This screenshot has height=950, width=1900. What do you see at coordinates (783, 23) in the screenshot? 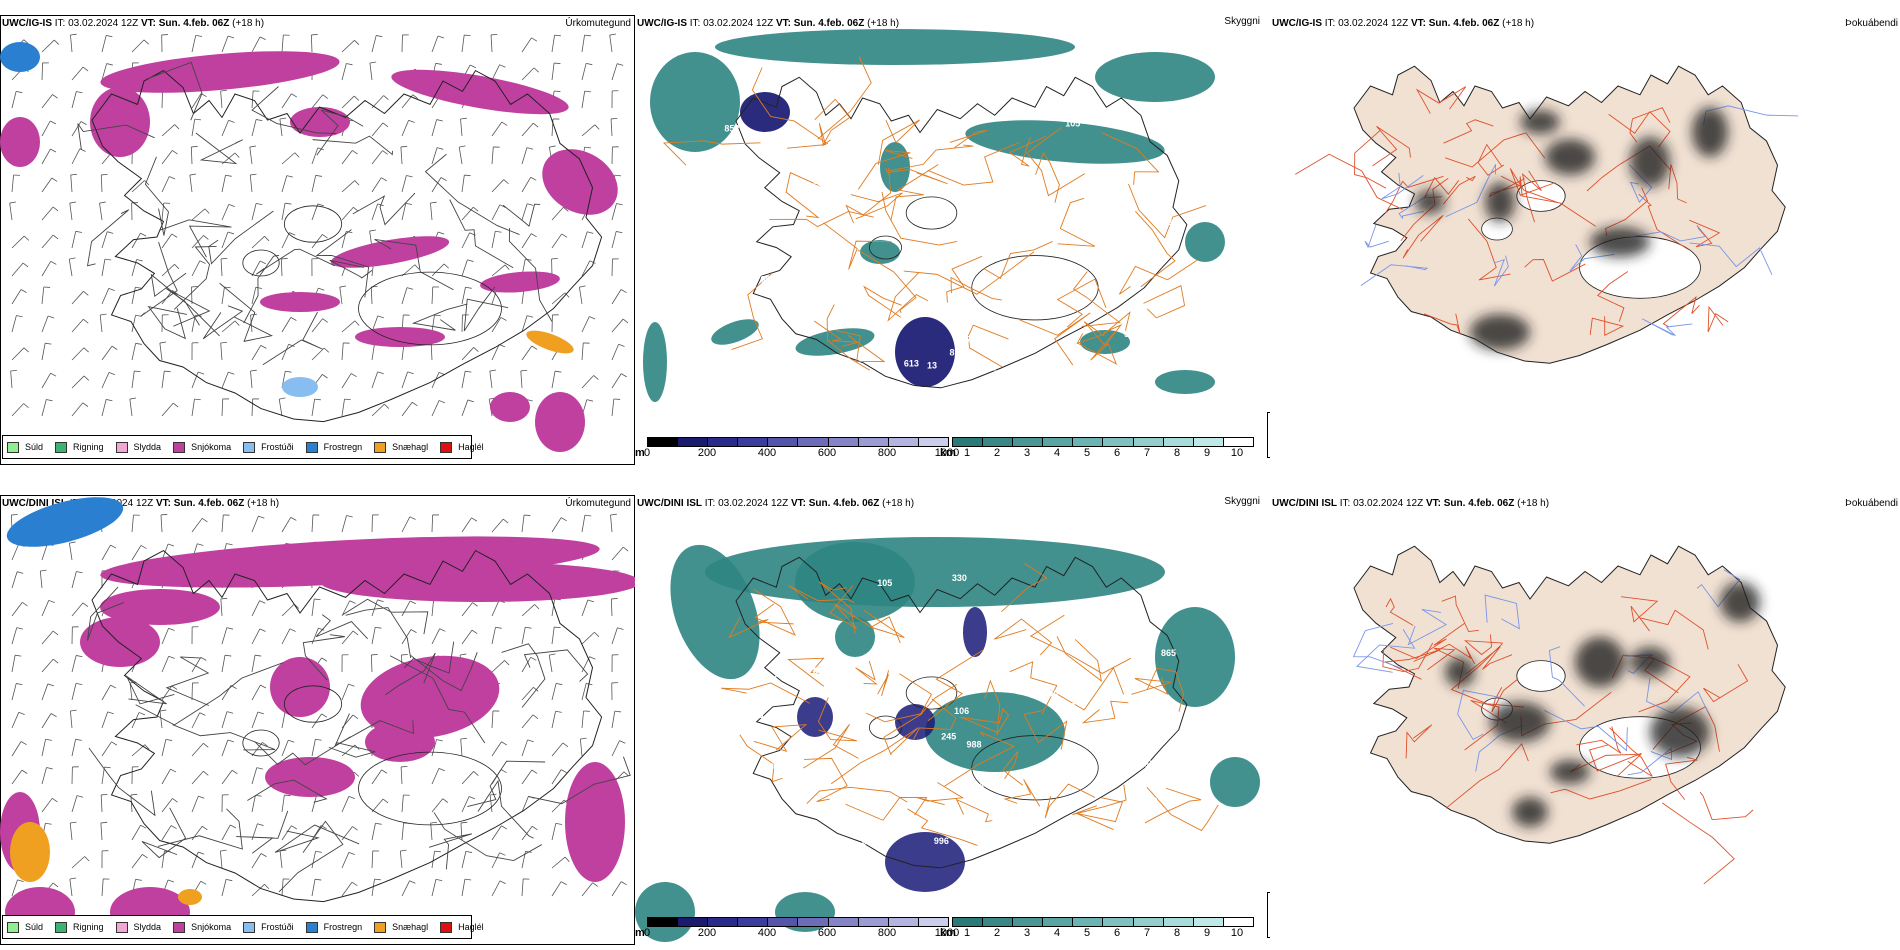
I see `vt-label: VT:` at bounding box center [783, 23].